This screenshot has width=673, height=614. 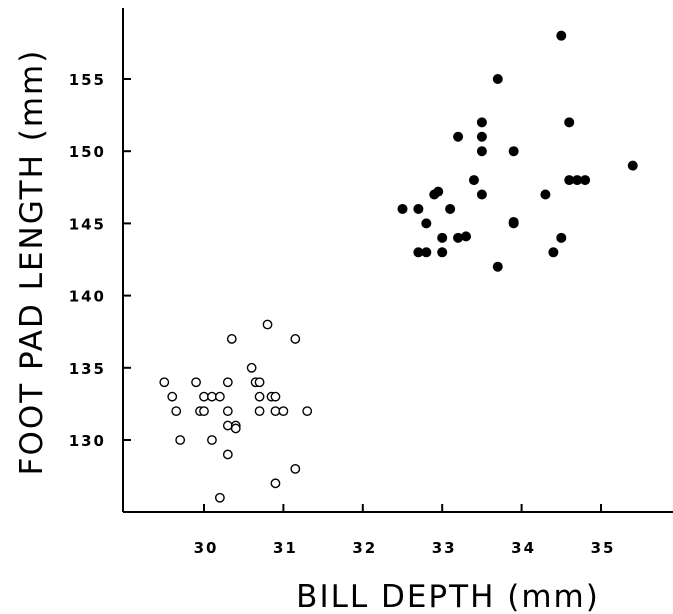 I want to click on y-axis-title: FOOT PAD LENGTH (mm), so click(x=32, y=262).